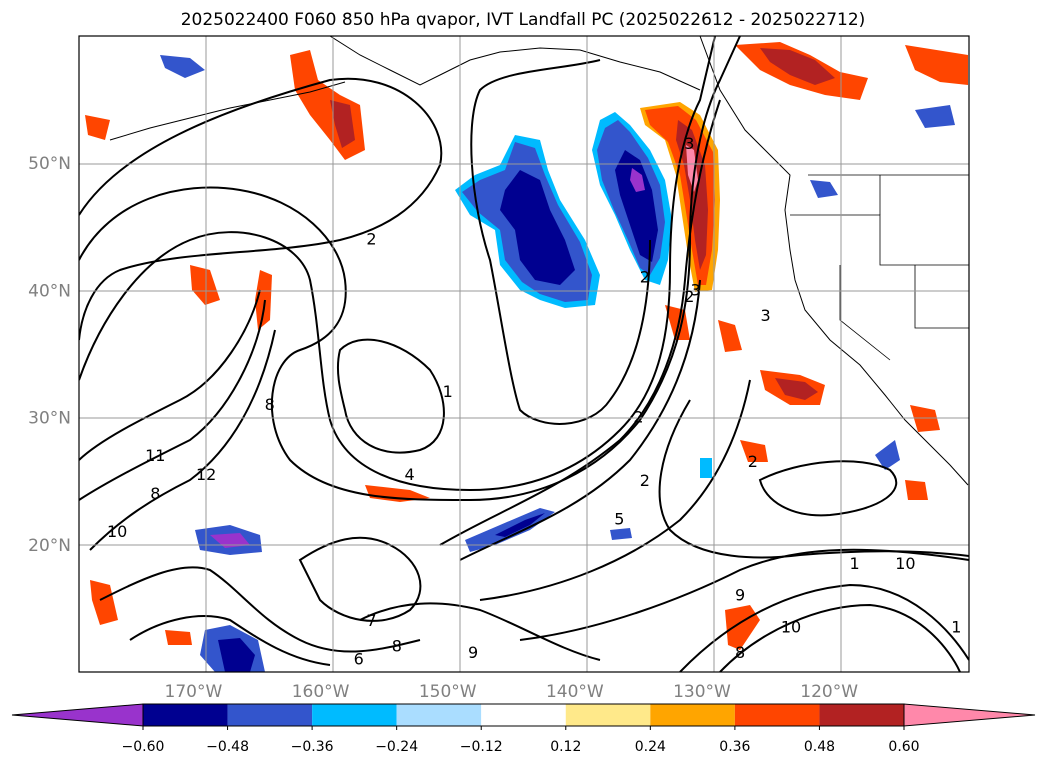 The image size is (1047, 765). What do you see at coordinates (829, 692) in the screenshot?
I see `x-tick-label: 120°W` at bounding box center [829, 692].